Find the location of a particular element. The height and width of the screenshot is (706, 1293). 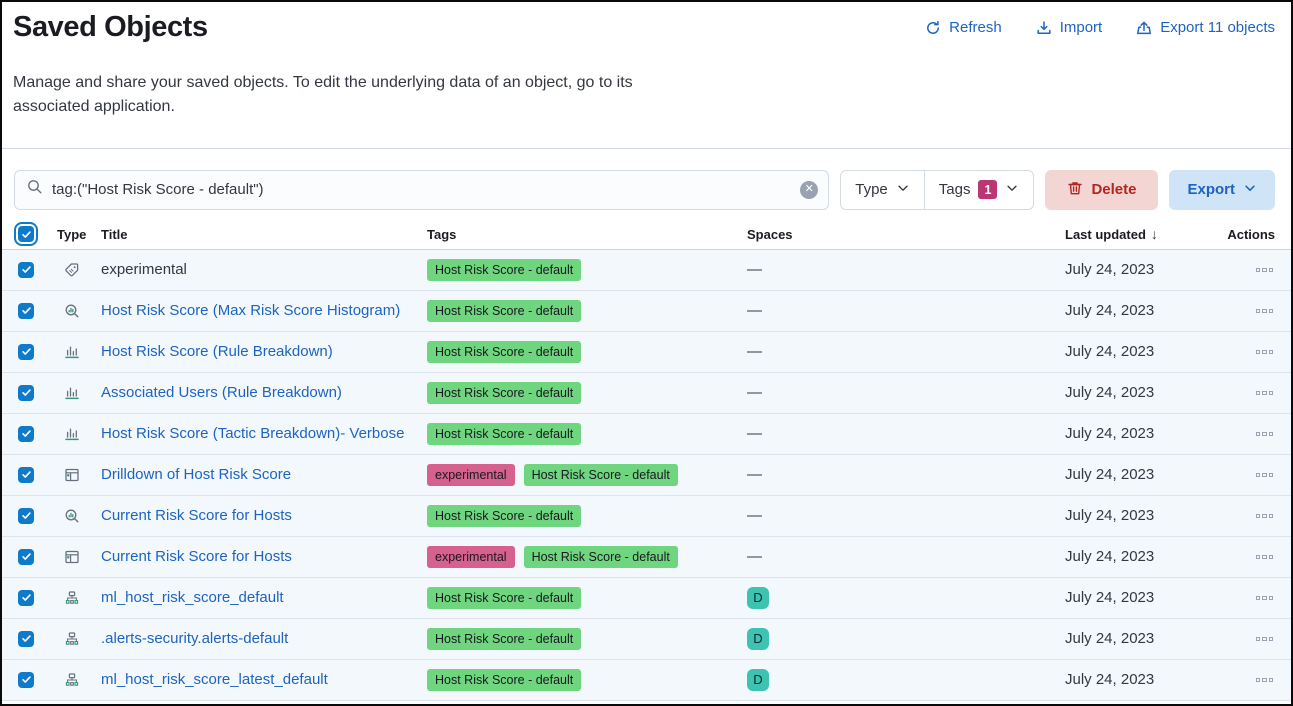

filter-group: Type Tags 1 is located at coordinates (937, 189).